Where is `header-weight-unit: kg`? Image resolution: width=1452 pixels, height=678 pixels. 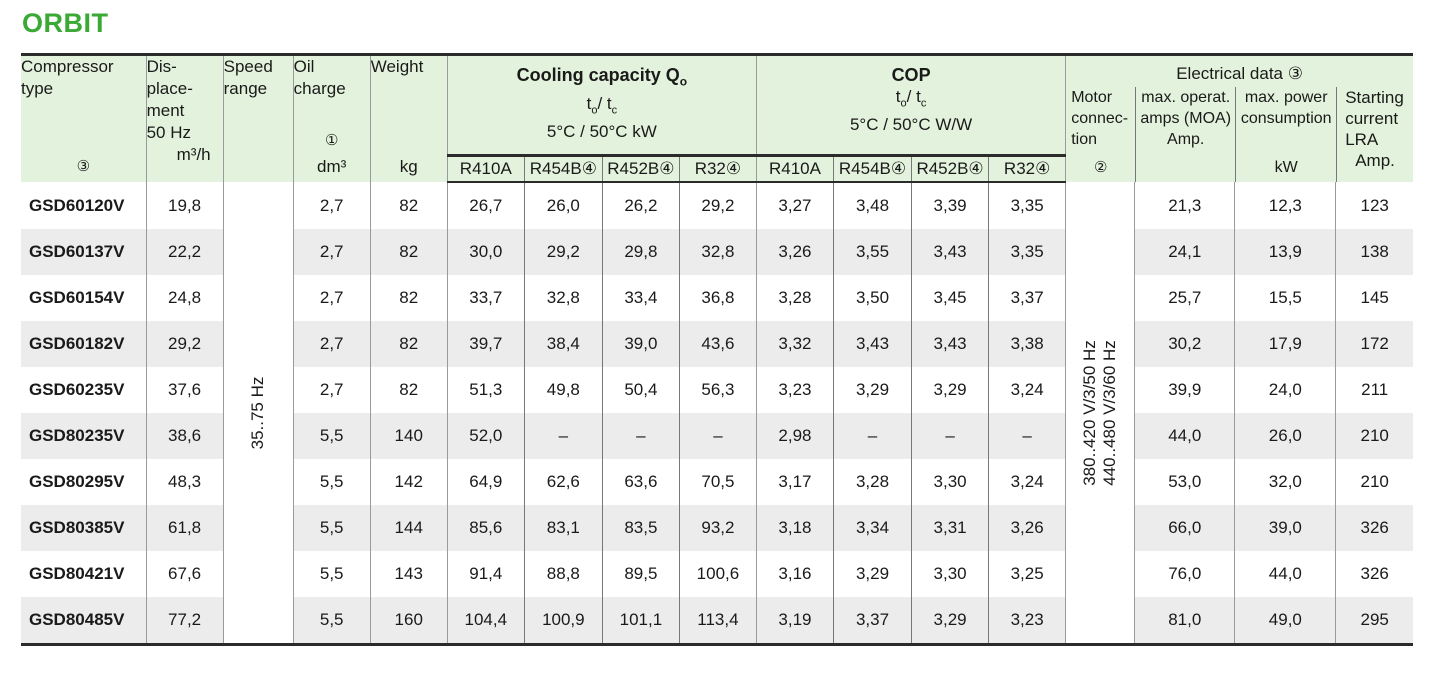
header-weight-unit: kg is located at coordinates (408, 166).